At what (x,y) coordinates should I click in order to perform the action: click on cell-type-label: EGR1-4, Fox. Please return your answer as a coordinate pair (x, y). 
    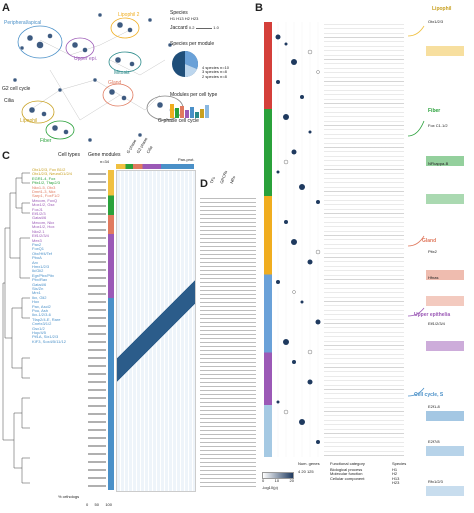
    Looking at the image, I should click on (44, 178).